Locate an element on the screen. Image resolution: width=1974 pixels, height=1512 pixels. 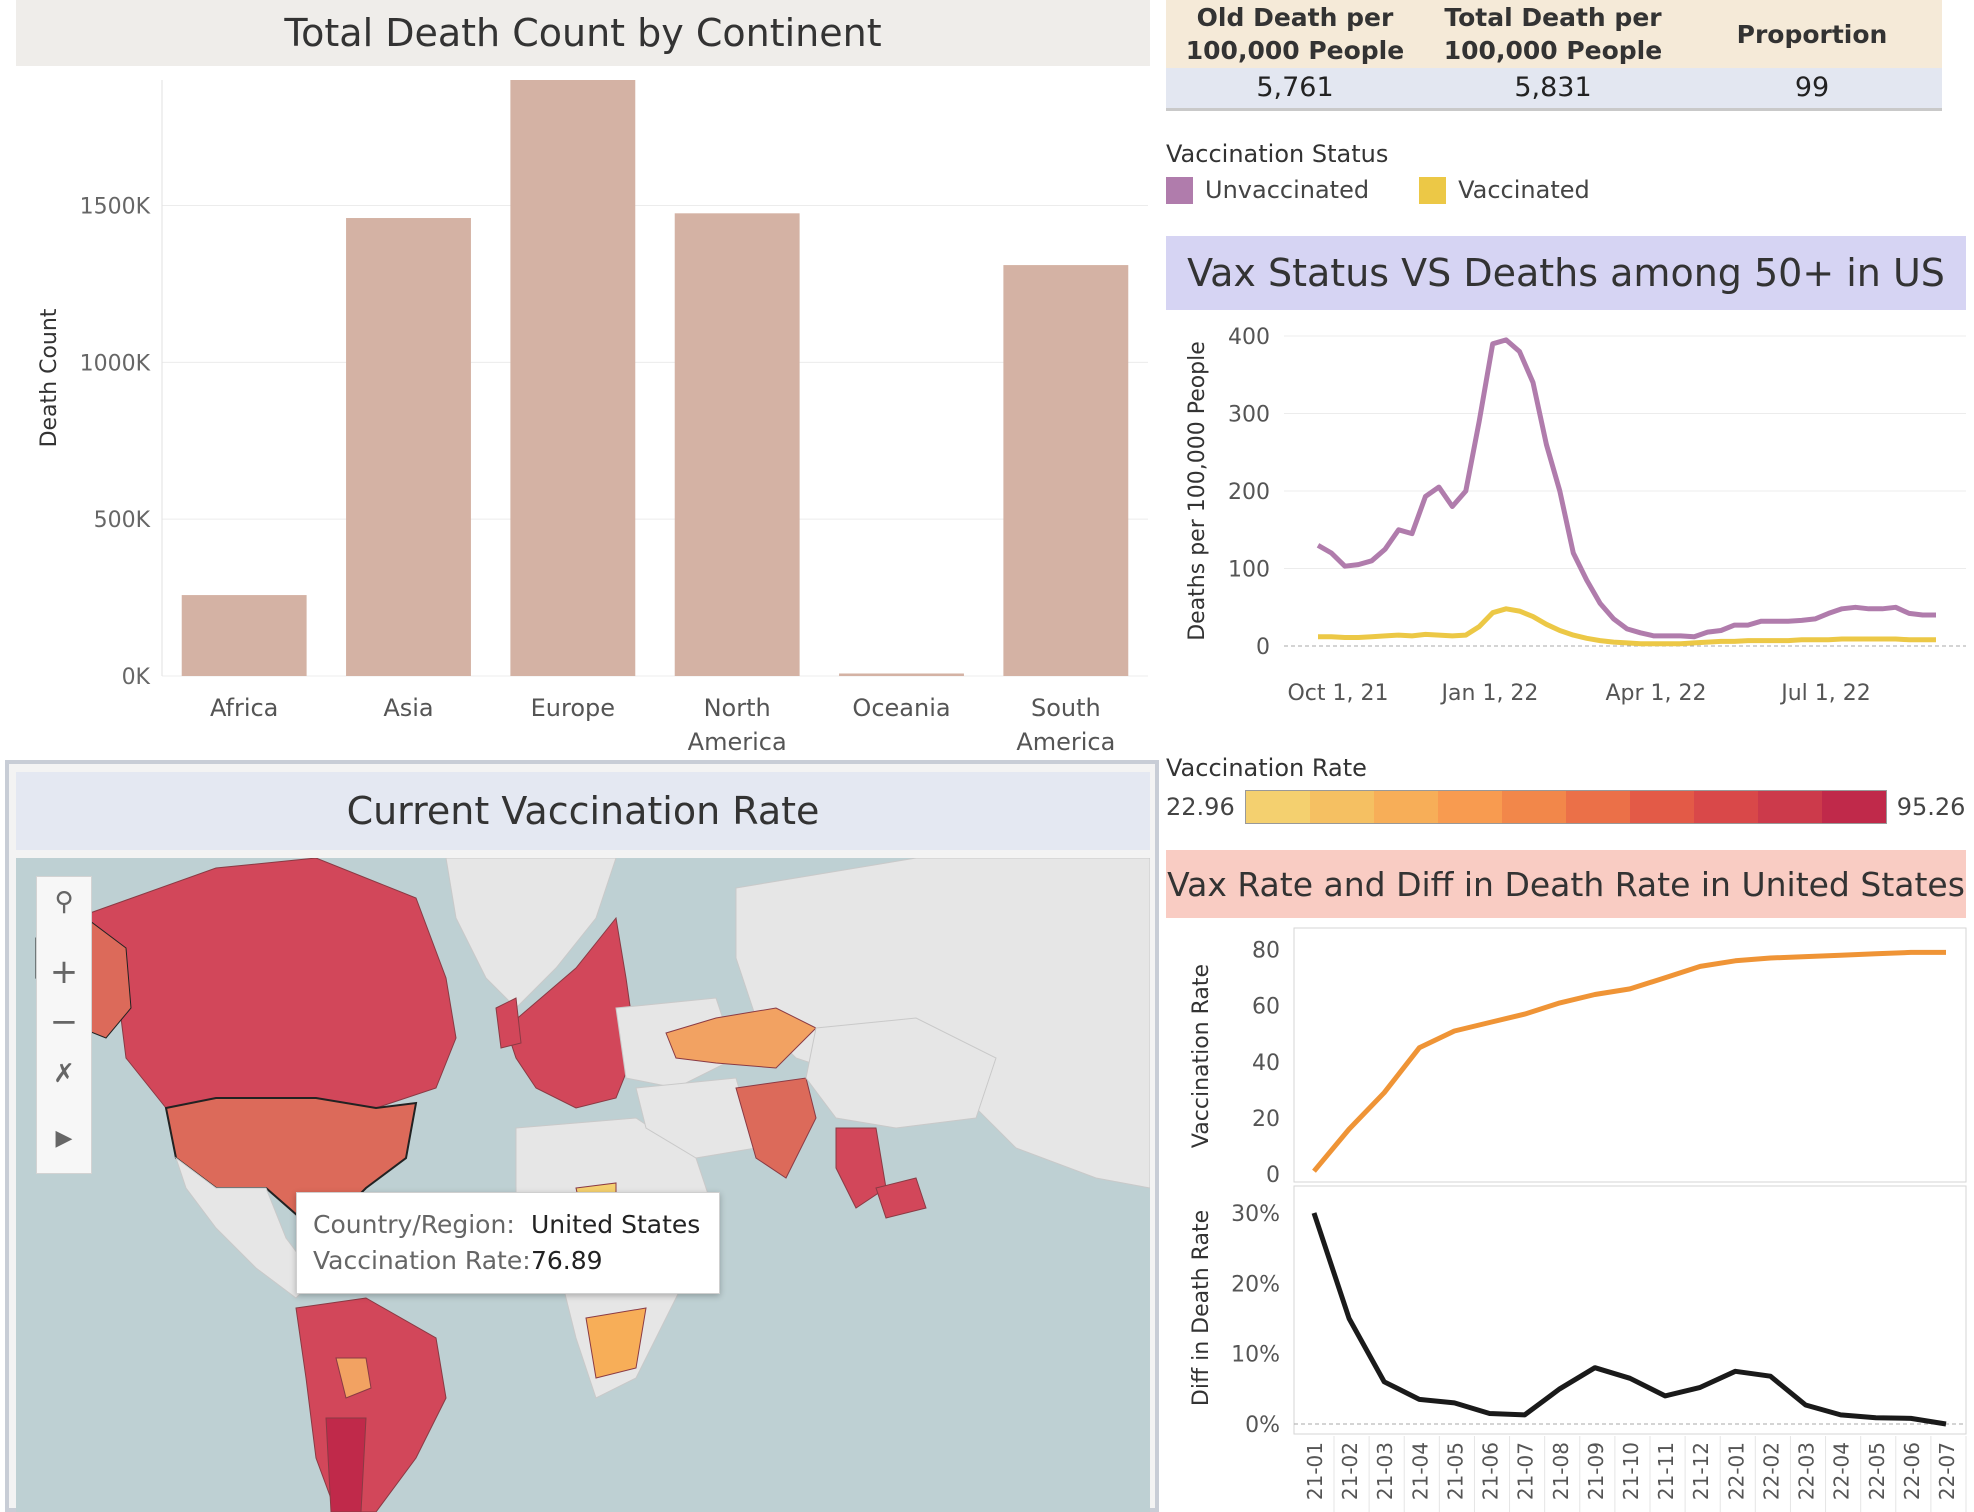
map-country-southeast-asia is located at coordinates (861, 1168).